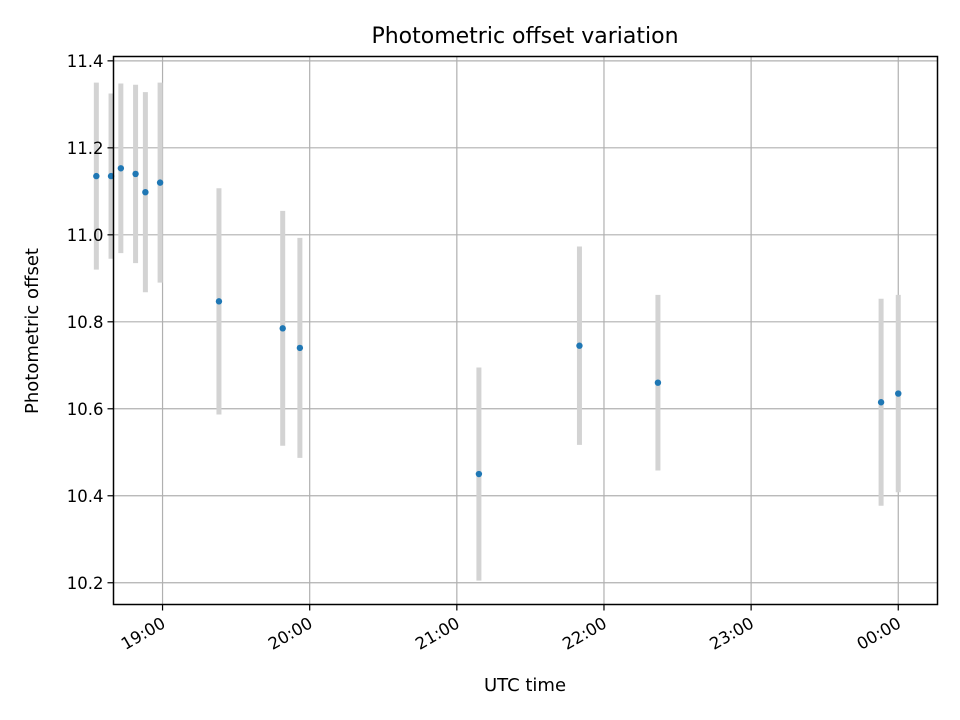 The width and height of the screenshot is (960, 720). Describe the element at coordinates (85, 322) in the screenshot. I see `y-tick-label: 10.8` at that location.